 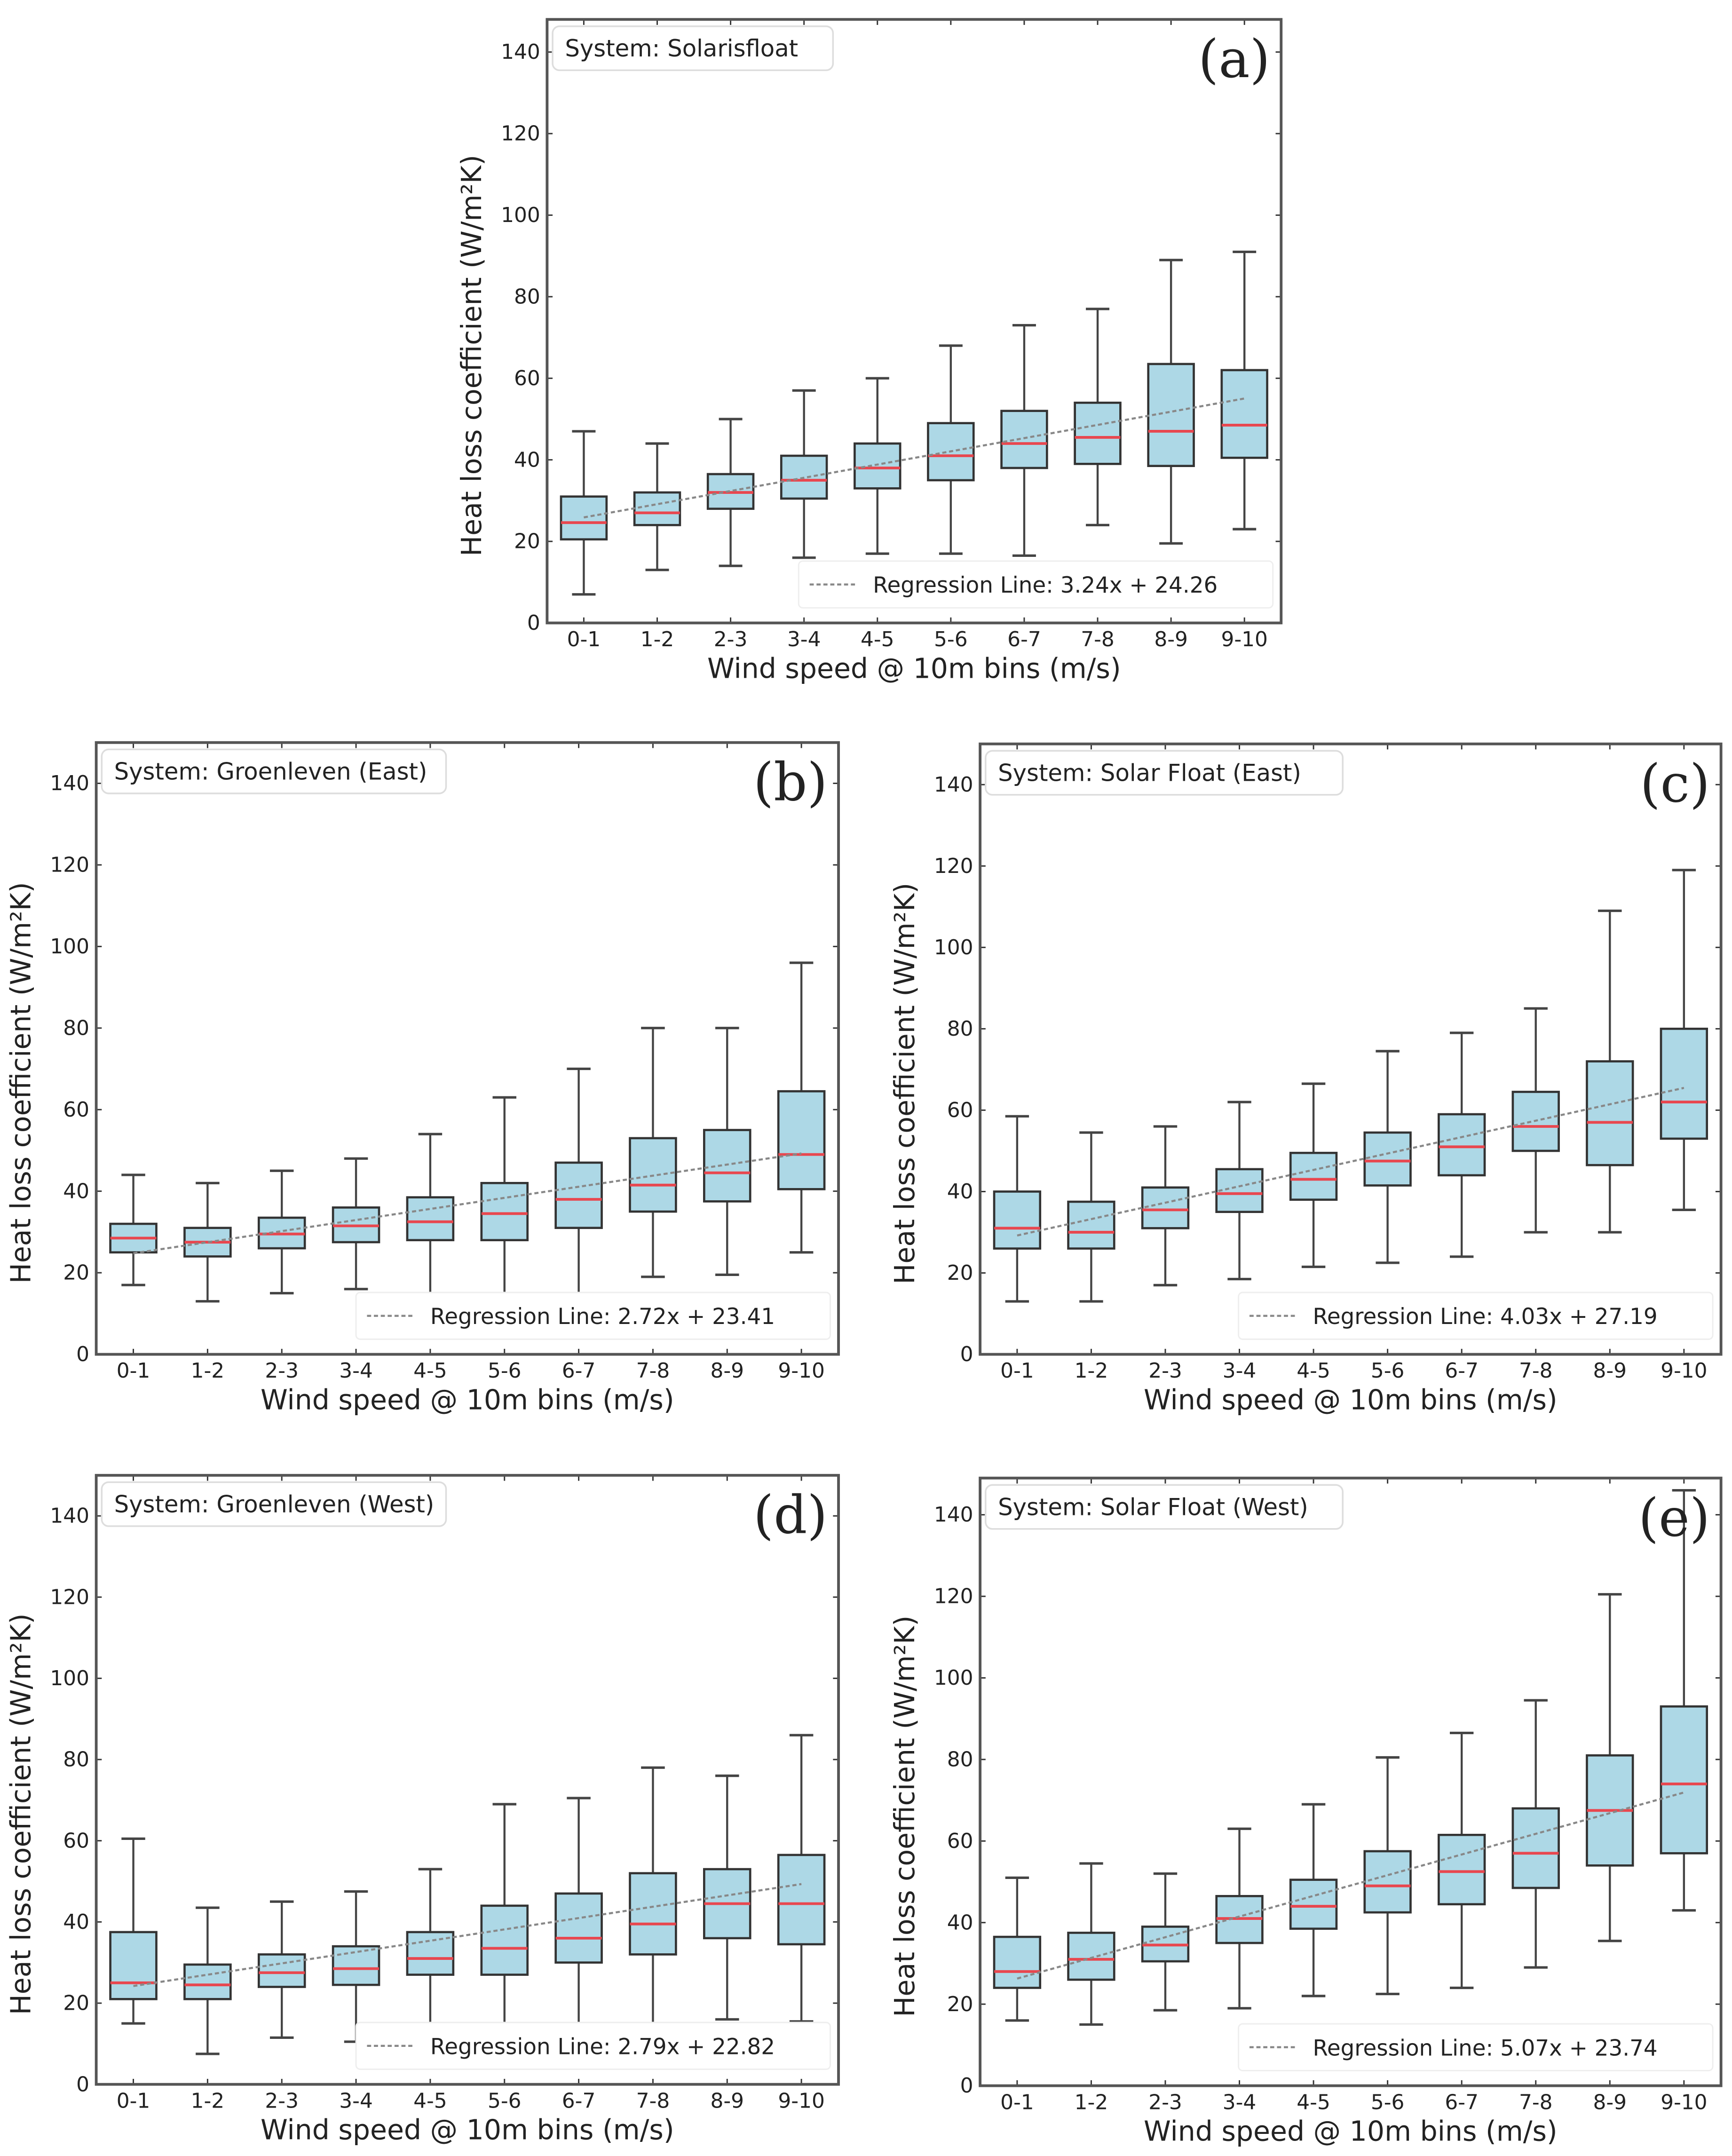 I want to click on system-label: System: Solar Float (West), so click(x=1153, y=1507).